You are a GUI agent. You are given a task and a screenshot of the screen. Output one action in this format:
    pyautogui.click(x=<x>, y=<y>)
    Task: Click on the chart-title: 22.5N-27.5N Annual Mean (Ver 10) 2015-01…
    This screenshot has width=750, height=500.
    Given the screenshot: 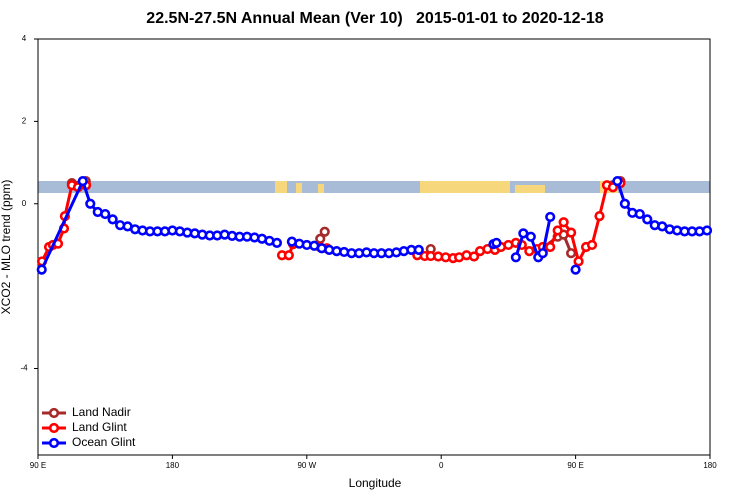 What is the action you would take?
    pyautogui.click(x=375, y=18)
    